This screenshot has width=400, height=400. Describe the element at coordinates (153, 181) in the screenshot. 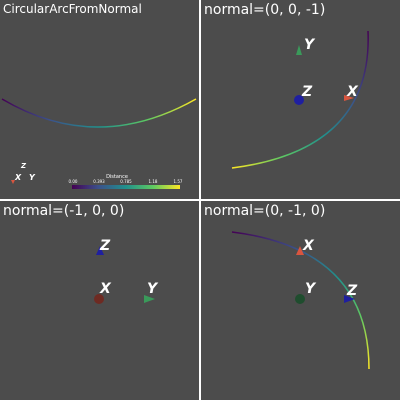

I see `scalar-bar-tick: 1.18` at that location.